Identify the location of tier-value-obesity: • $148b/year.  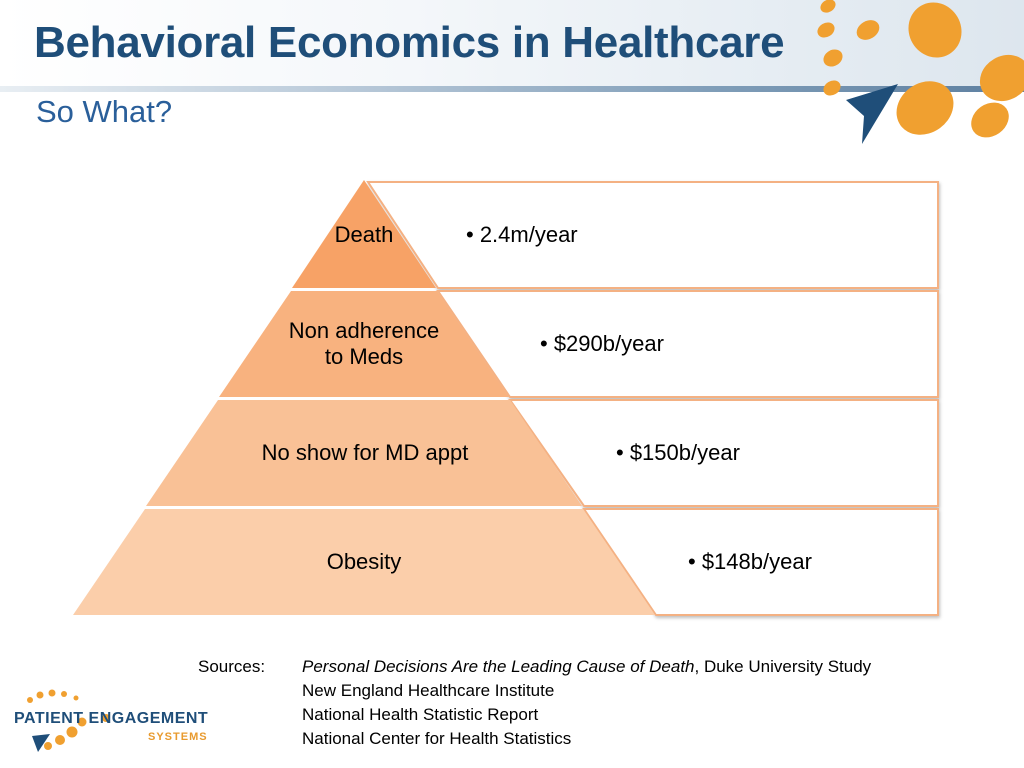
(750, 561).